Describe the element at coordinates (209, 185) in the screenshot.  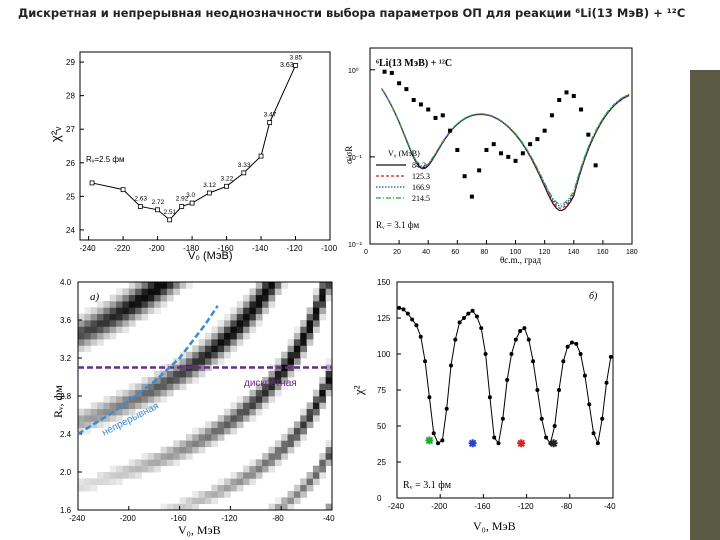
I see `point-label: 3.12` at that location.